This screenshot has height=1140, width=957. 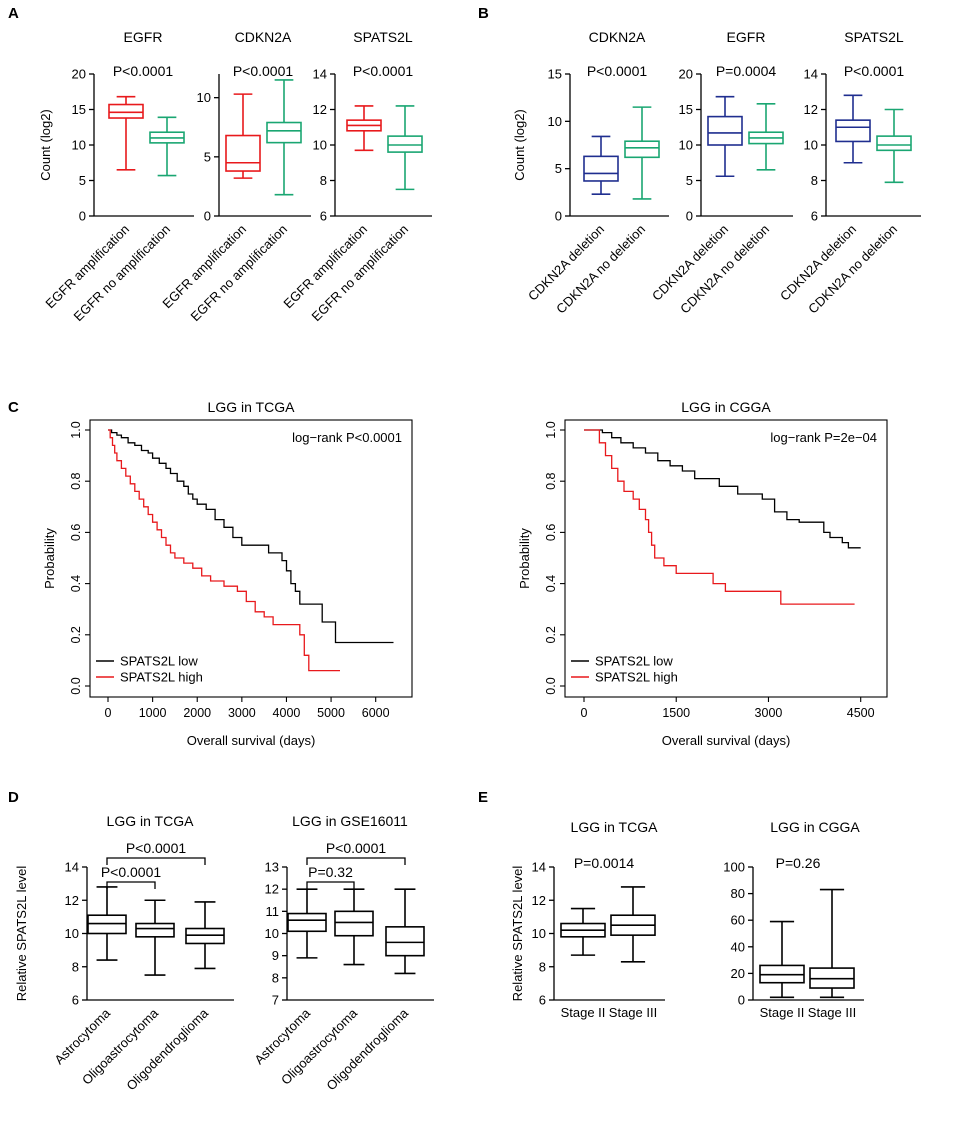 What do you see at coordinates (383, 37) in the screenshot?
I see `chart-2-title: SPATS2L` at bounding box center [383, 37].